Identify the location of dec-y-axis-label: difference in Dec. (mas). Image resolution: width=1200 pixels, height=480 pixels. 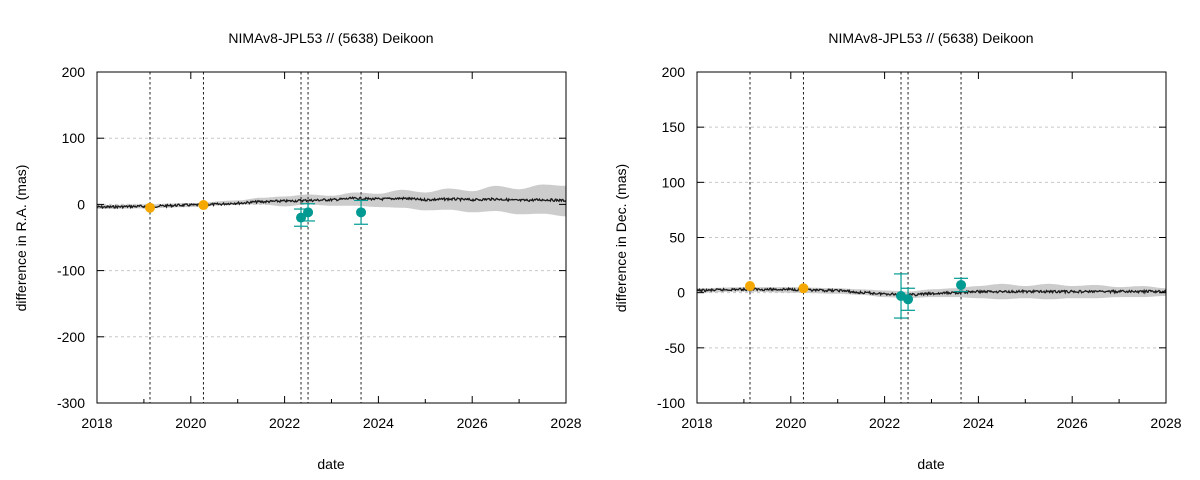
(621, 238).